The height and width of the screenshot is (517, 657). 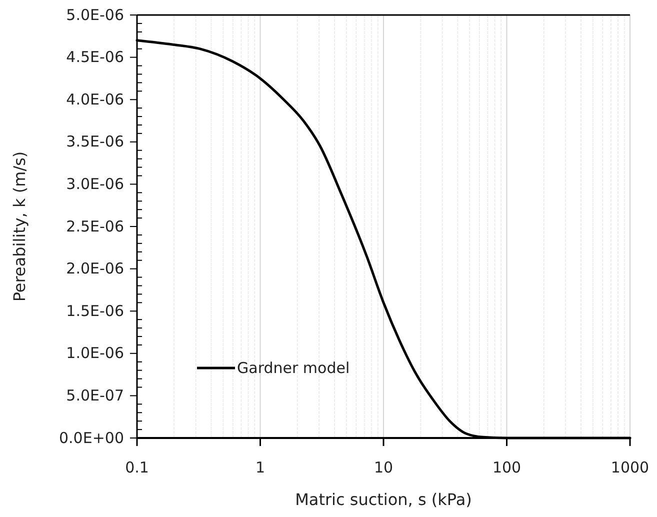 I want to click on y-tick-label: 5.0E-06, so click(x=95, y=15).